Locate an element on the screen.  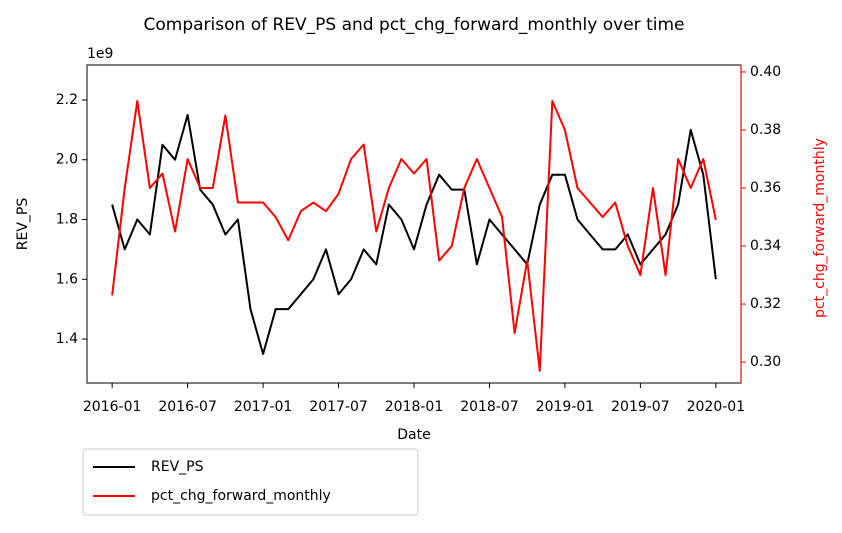
y-offset-label: 1e9 is located at coordinates (100, 54).